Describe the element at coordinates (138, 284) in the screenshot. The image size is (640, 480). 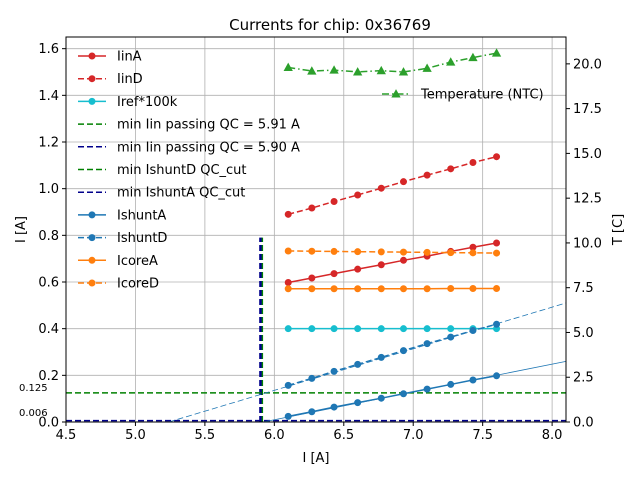
I see `legend-label-10: IcoreD` at that location.